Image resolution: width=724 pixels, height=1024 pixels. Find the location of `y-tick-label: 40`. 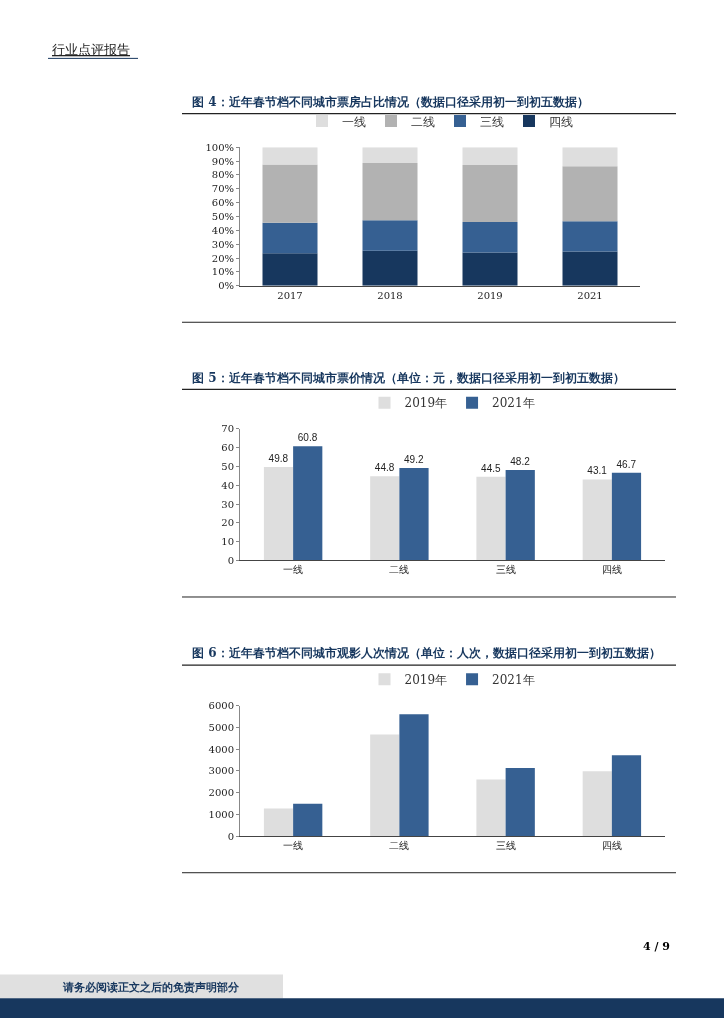

y-tick-label: 40 is located at coordinates (227, 485).